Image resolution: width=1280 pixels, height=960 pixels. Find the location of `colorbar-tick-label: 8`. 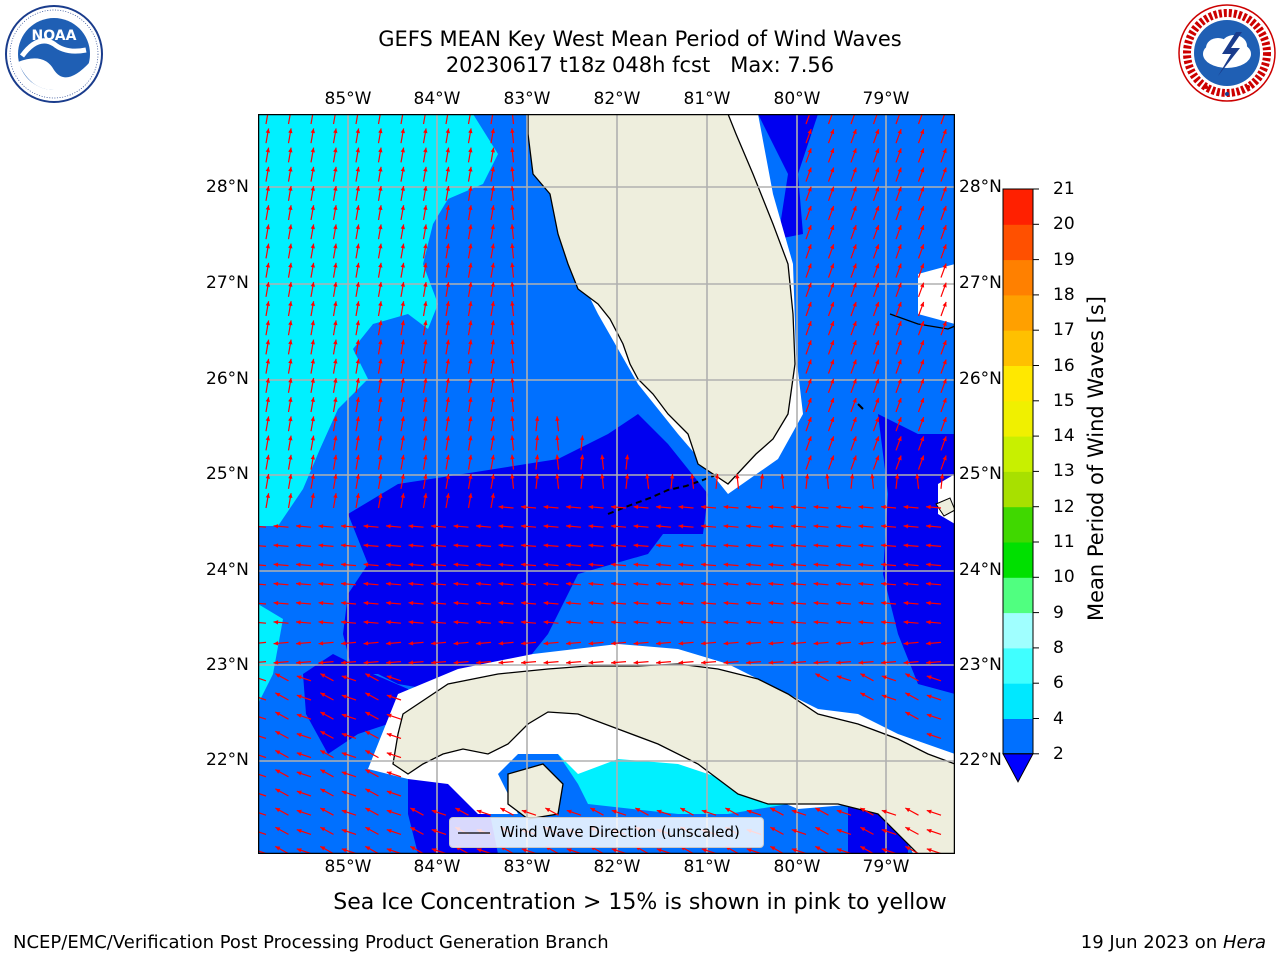

colorbar-tick-label: 8 is located at coordinates (1058, 647).